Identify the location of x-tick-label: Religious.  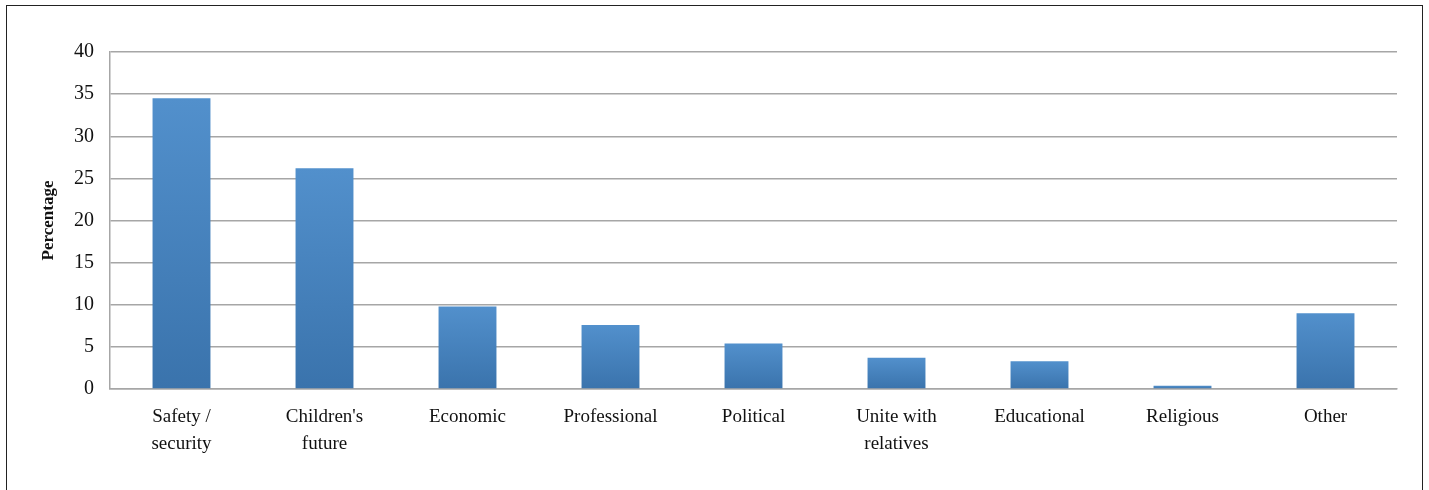
(1182, 415).